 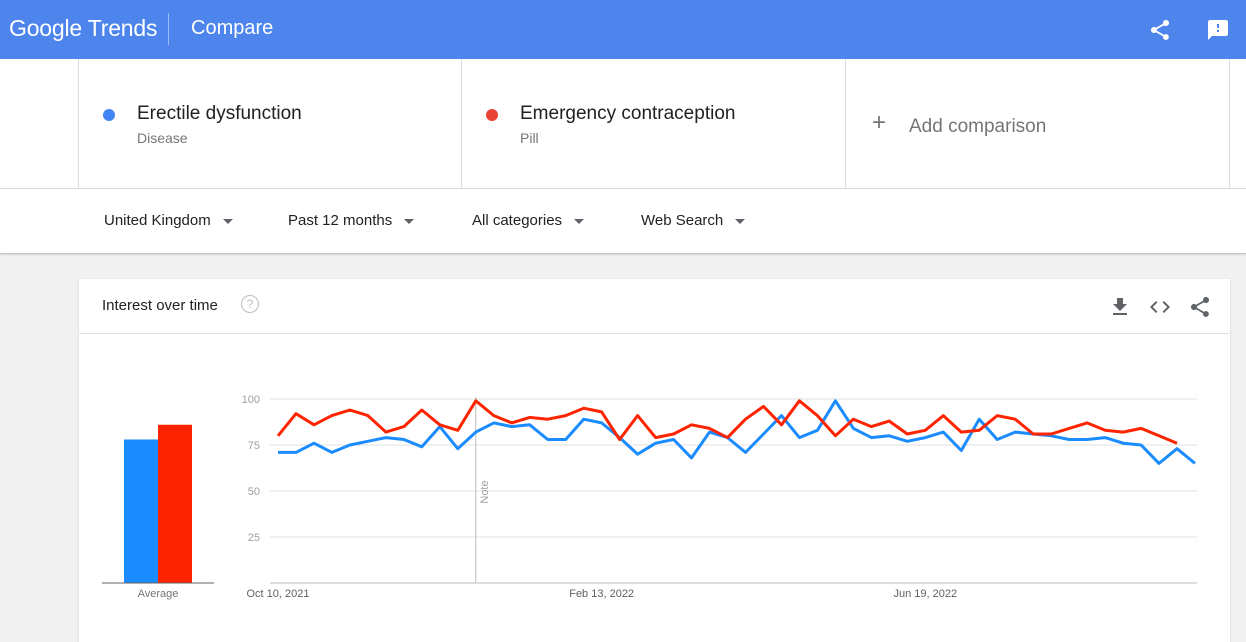 What do you see at coordinates (654, 306) in the screenshot?
I see `panel-header: Interest over time ?` at bounding box center [654, 306].